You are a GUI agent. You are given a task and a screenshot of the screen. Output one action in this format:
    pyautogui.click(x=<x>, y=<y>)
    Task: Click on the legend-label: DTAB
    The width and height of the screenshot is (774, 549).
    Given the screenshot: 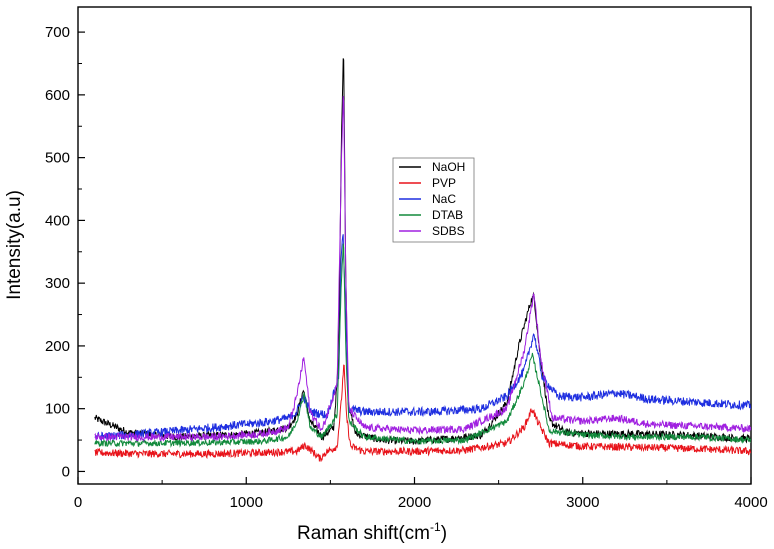 What is the action you would take?
    pyautogui.click(x=447, y=215)
    